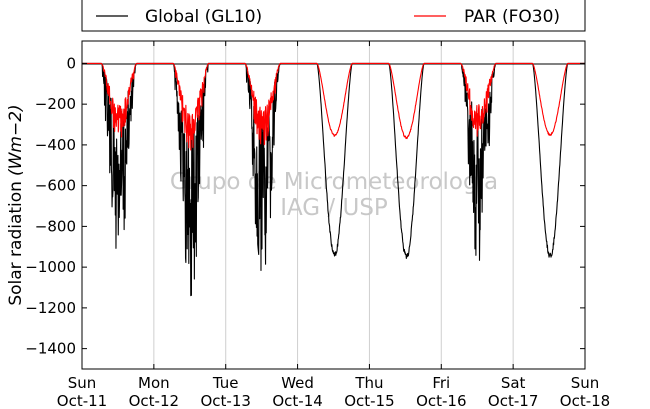 The image size is (650, 409). Describe the element at coordinates (55, 186) in the screenshot. I see `y-tick-label-3: −600` at that location.